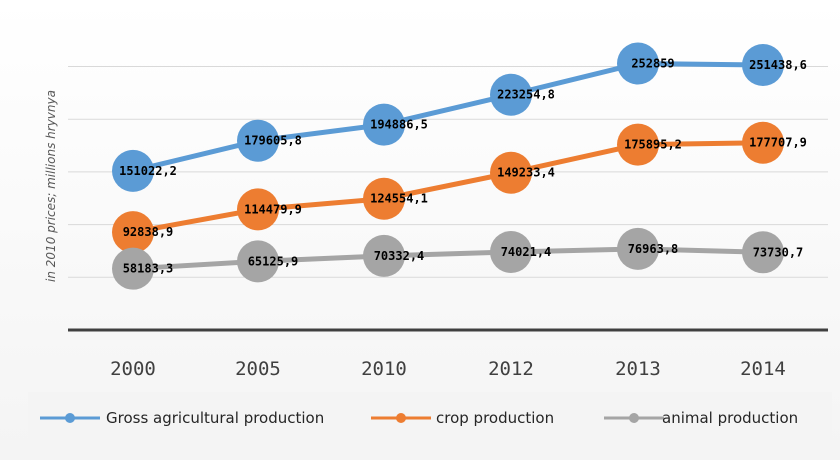 This screenshot has height=460, width=840. Describe the element at coordinates (51, 186) in the screenshot. I see `y-axis-label: in 2010 prices; millions hryvnya` at that location.